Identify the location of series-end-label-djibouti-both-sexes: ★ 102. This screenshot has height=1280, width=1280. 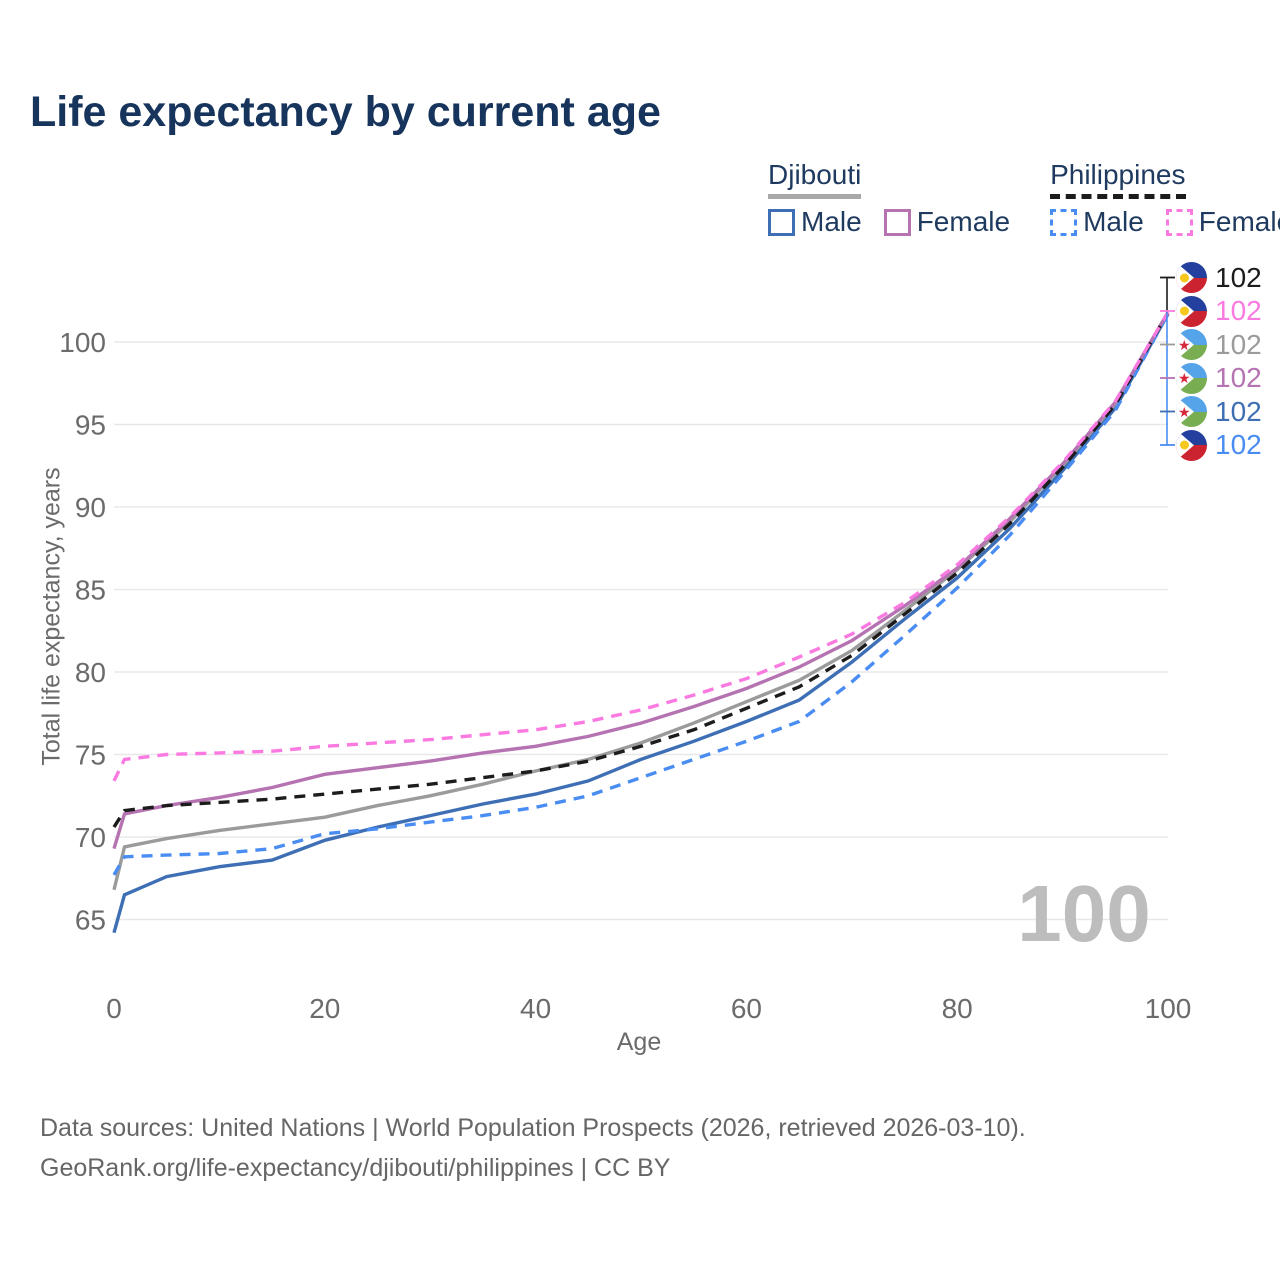
(1219, 345).